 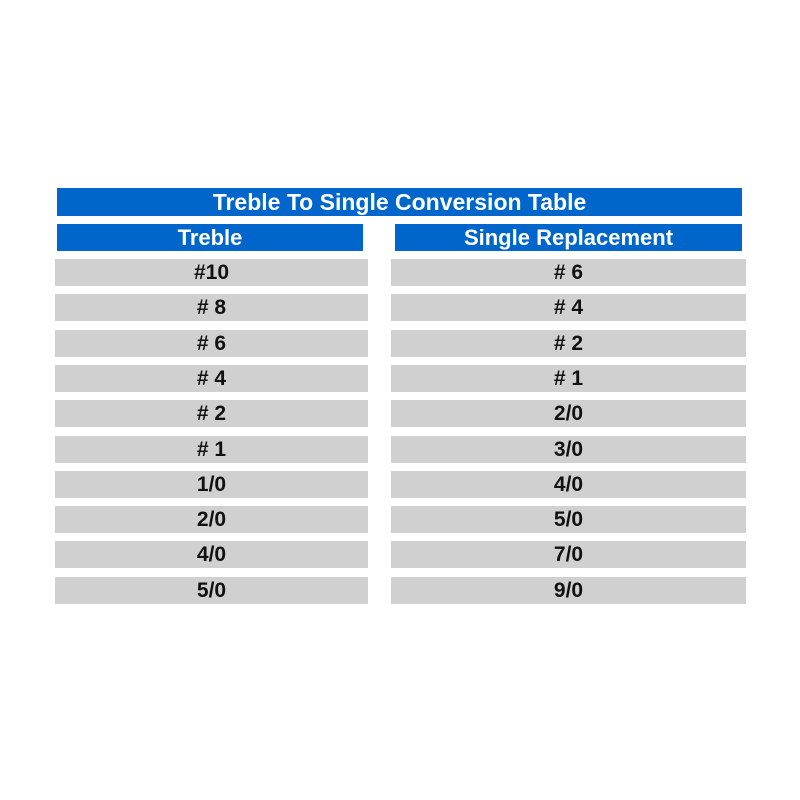 I want to click on treble-cell: # 8, so click(x=211, y=307).